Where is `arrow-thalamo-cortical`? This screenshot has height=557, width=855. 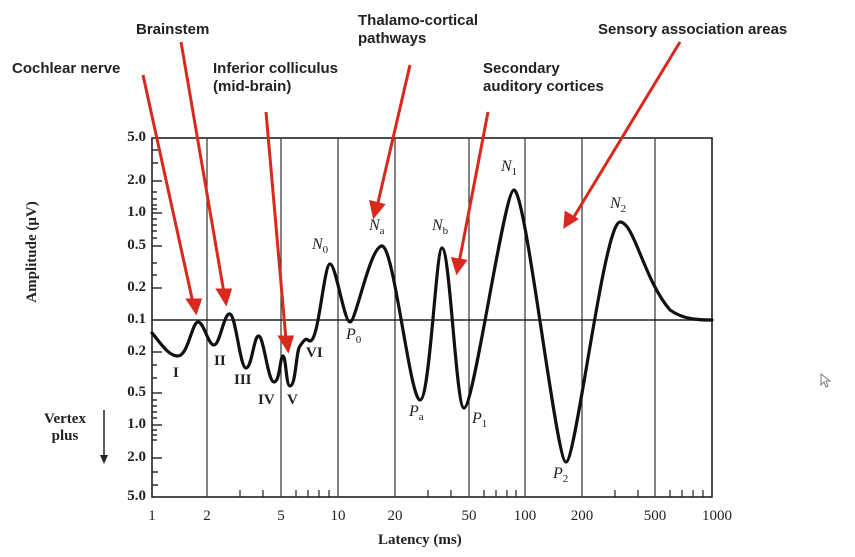 arrow-thalamo-cortical is located at coordinates (393, 136).